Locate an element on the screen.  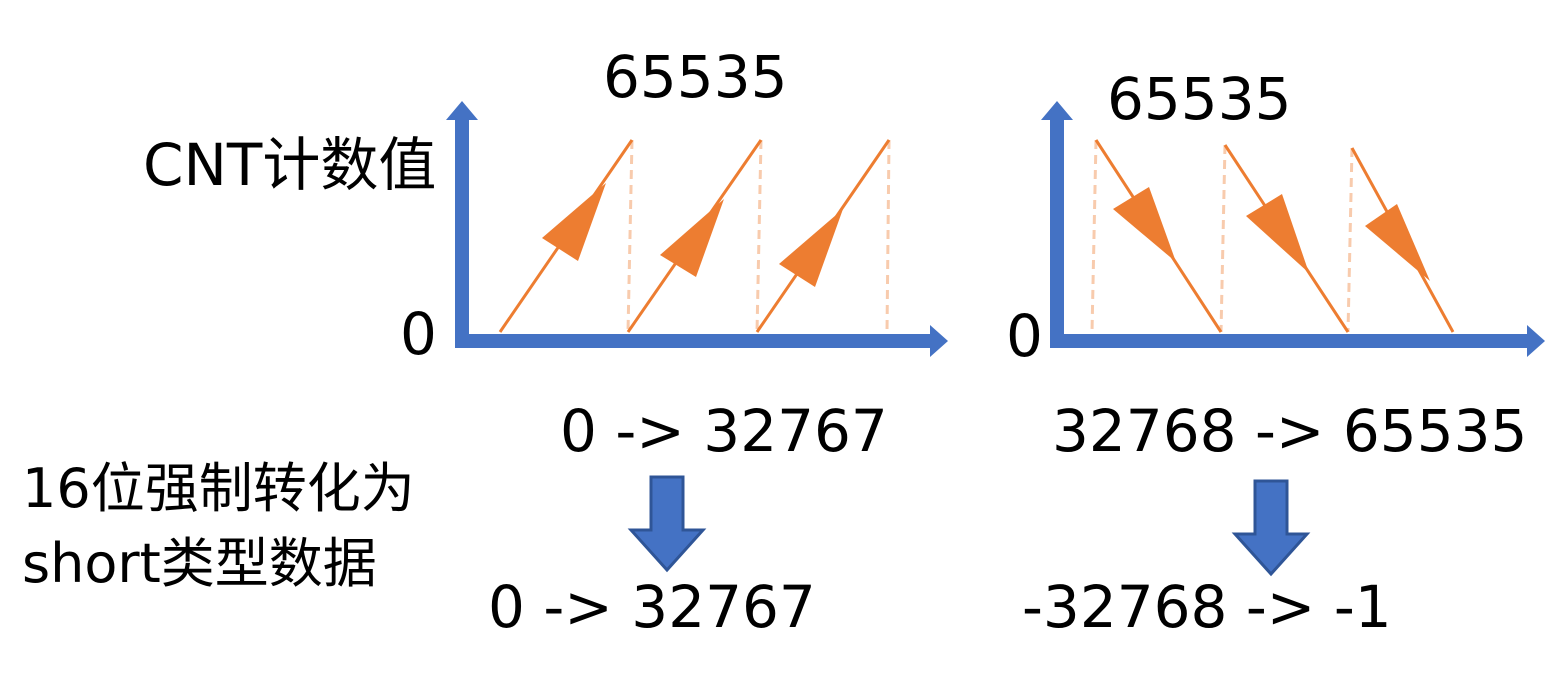
left-range-label: 0 -> 32767 is located at coordinates (724, 431).